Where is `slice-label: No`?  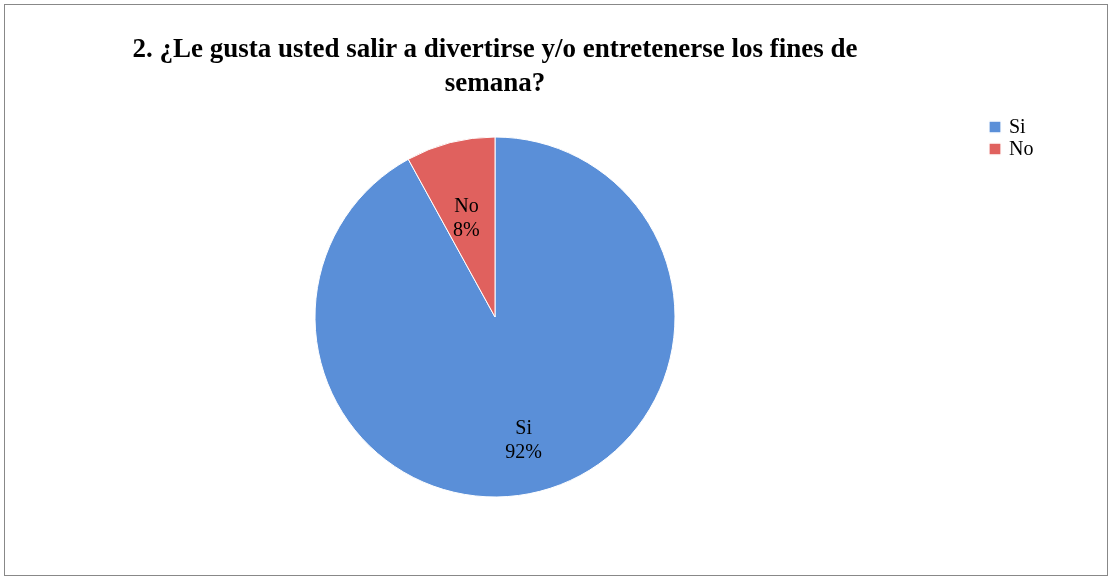
slice-label: No is located at coordinates (466, 204).